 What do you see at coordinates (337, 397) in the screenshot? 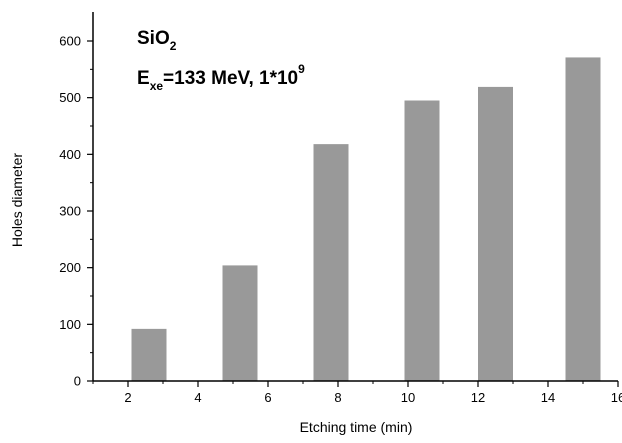
I see `x-tick-label: 8` at bounding box center [337, 397].